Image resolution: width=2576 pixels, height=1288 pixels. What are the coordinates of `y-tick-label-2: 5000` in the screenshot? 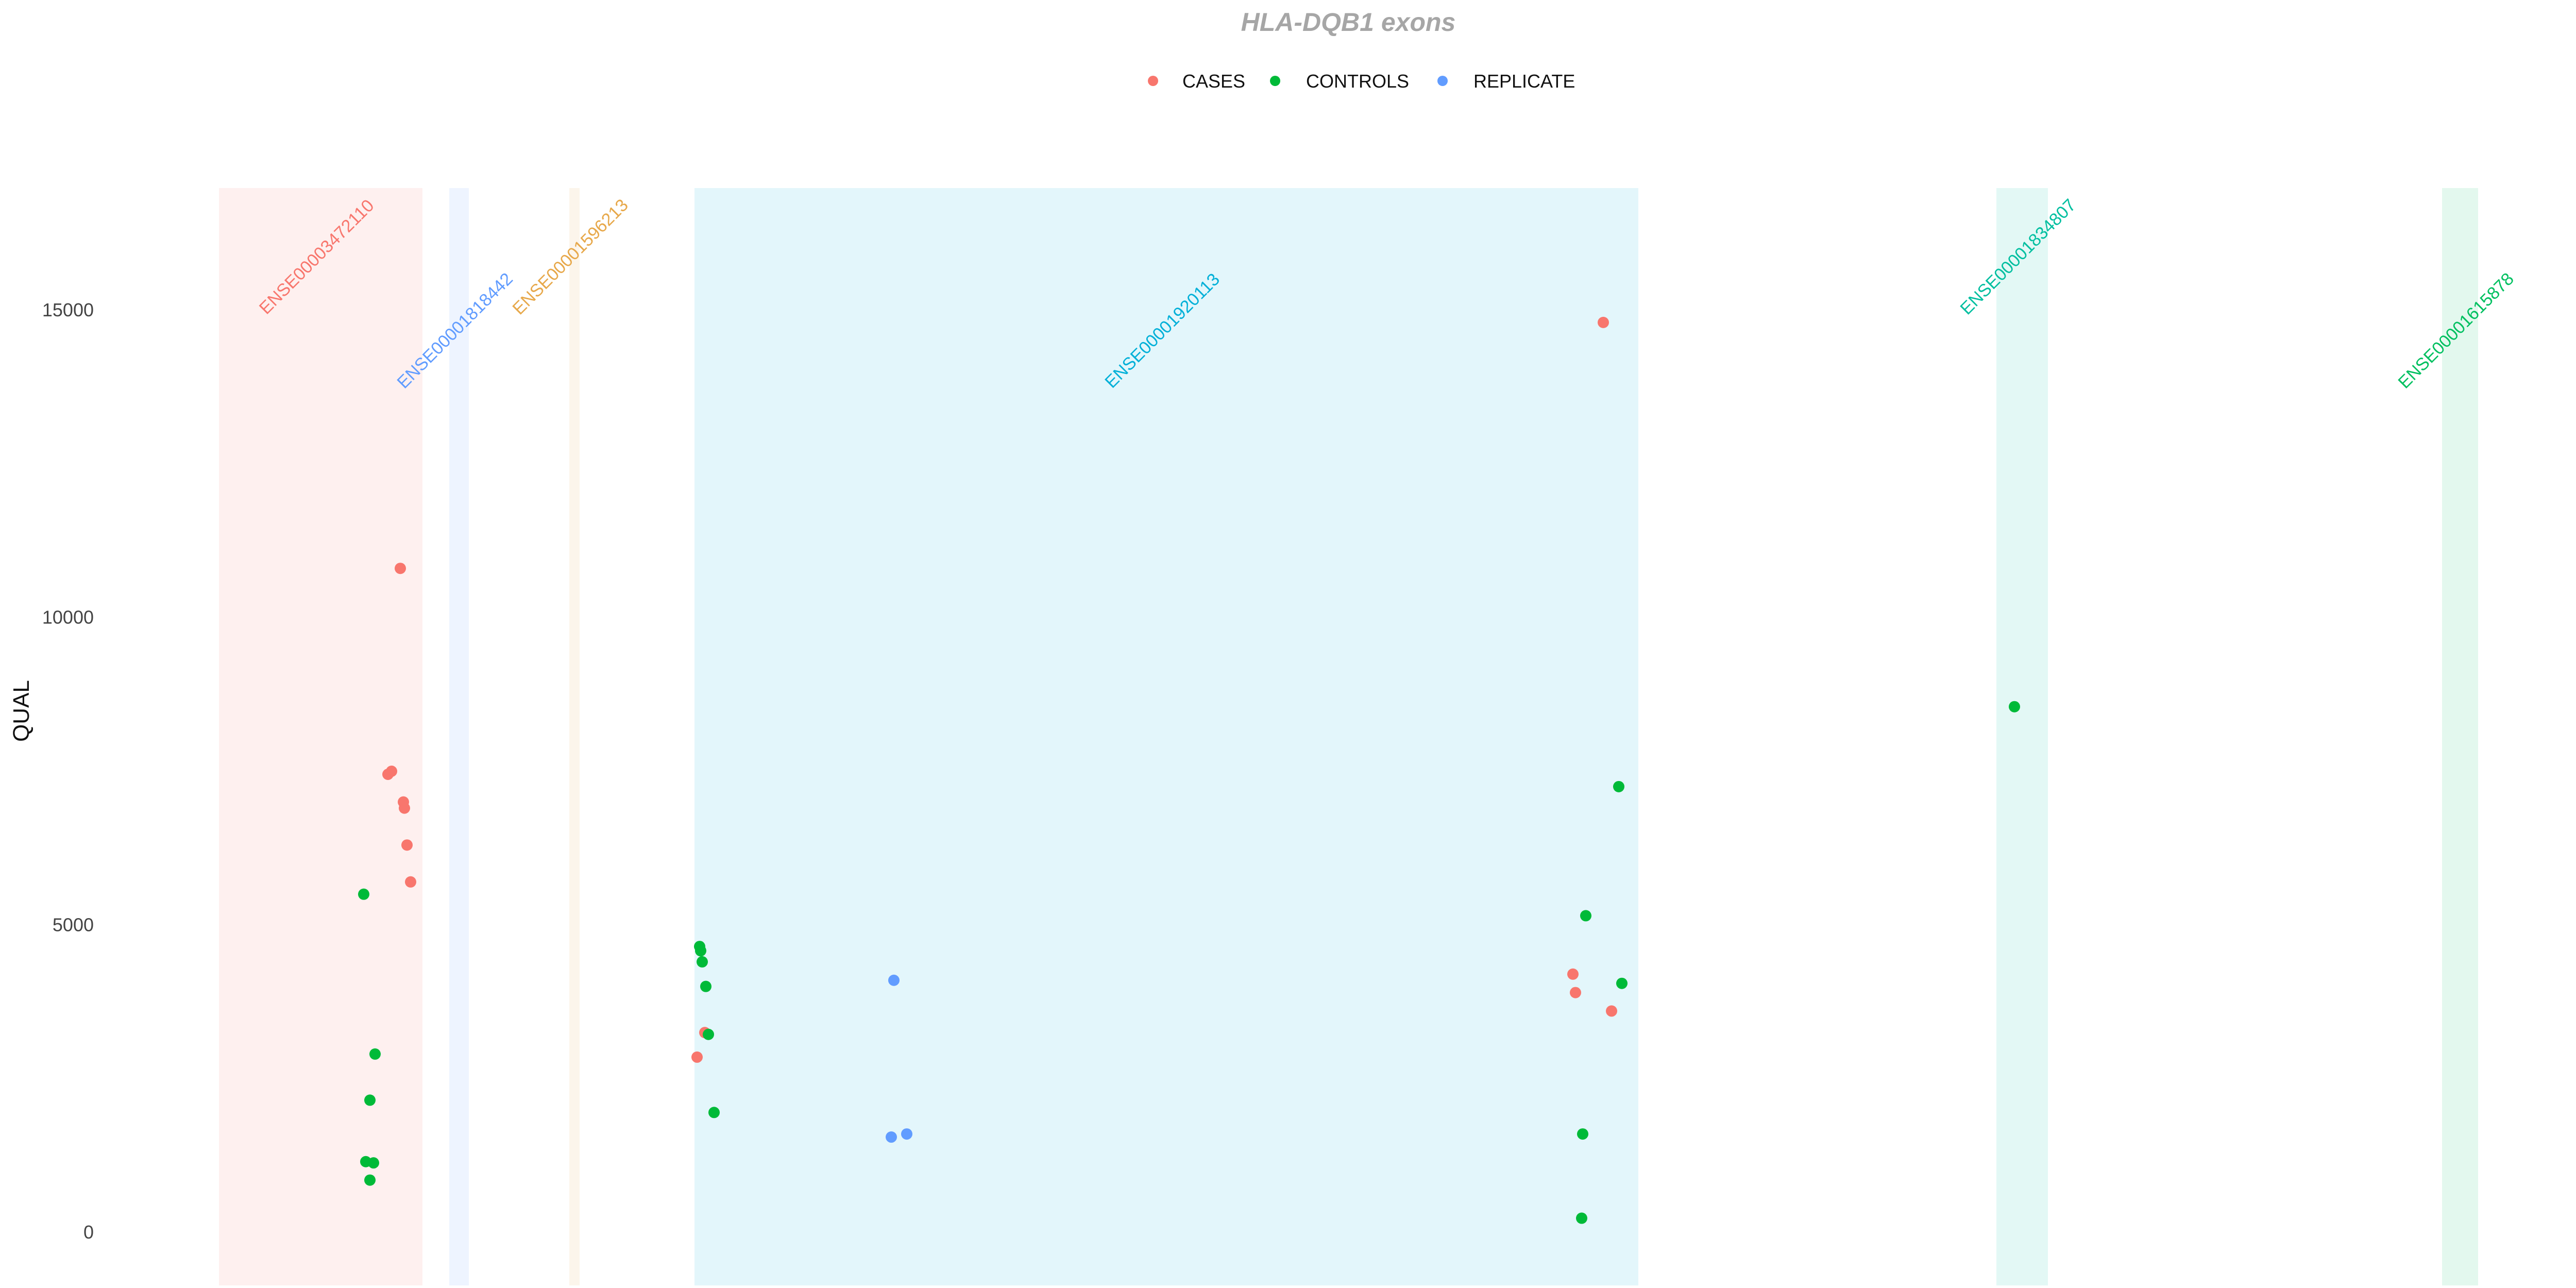 It's located at (73, 924).